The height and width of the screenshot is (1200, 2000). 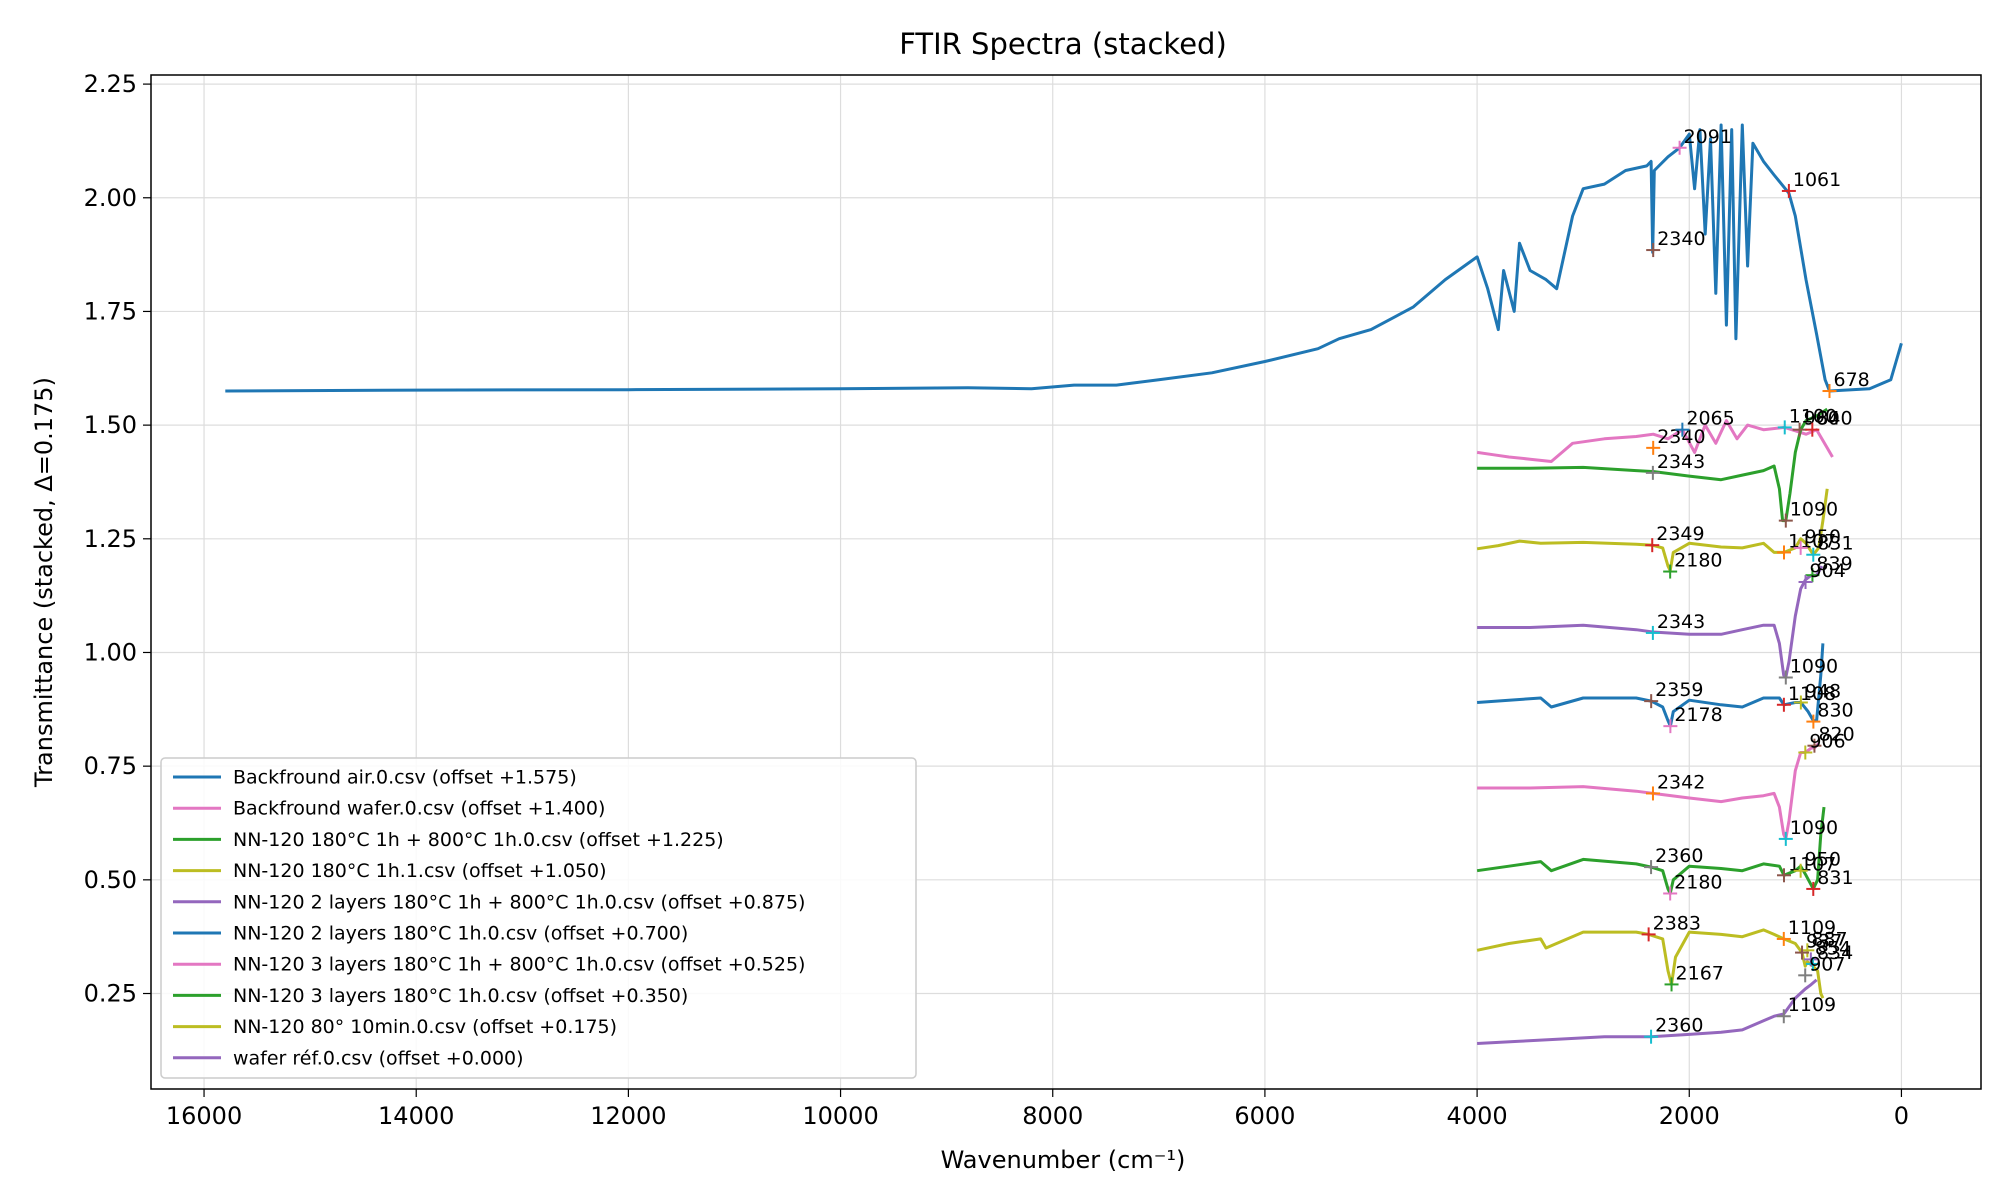 I want to click on peak-label: 904, so click(x=1828, y=571).